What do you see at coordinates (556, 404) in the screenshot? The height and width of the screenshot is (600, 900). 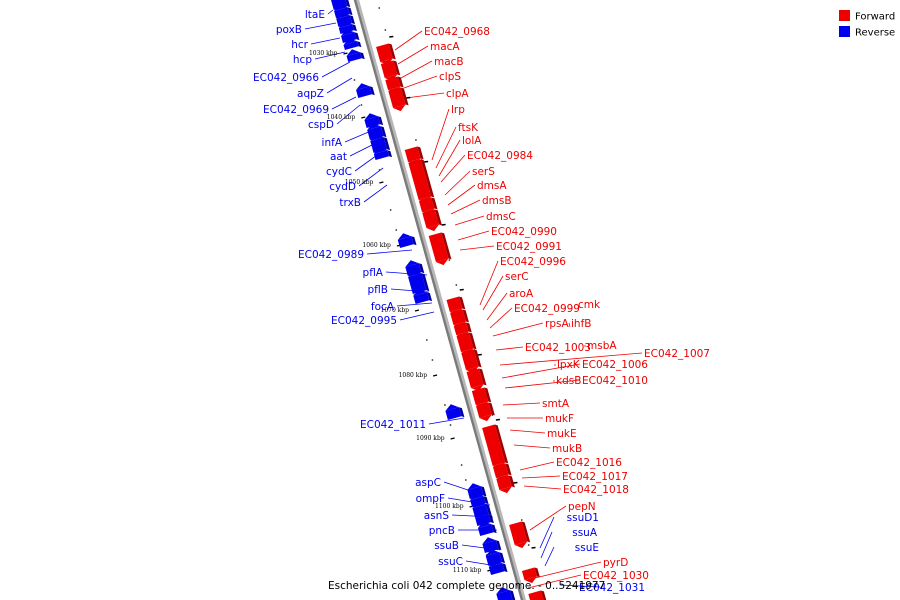 I see `gene-label-forward: smtA` at bounding box center [556, 404].